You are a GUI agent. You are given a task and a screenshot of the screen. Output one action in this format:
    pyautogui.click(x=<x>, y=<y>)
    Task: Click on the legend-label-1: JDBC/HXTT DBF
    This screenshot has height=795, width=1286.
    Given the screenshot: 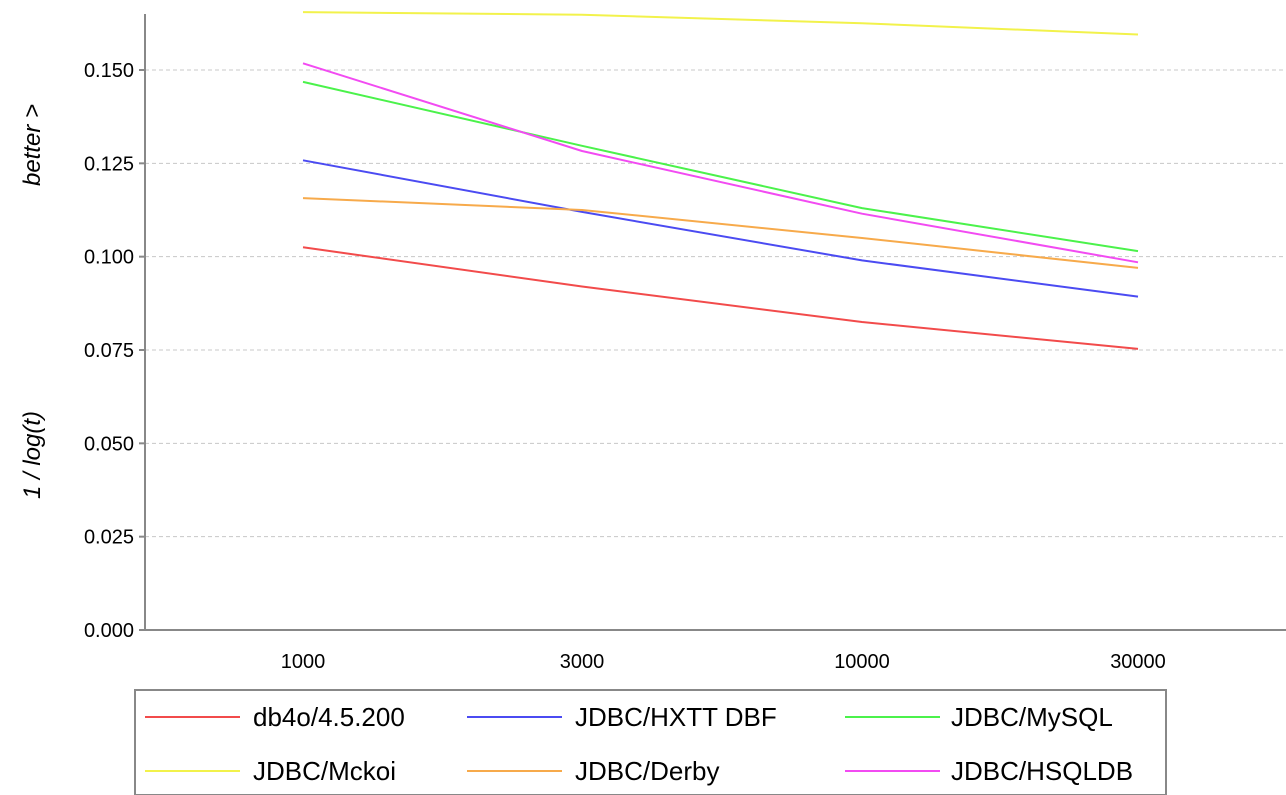 What is the action you would take?
    pyautogui.click(x=676, y=717)
    